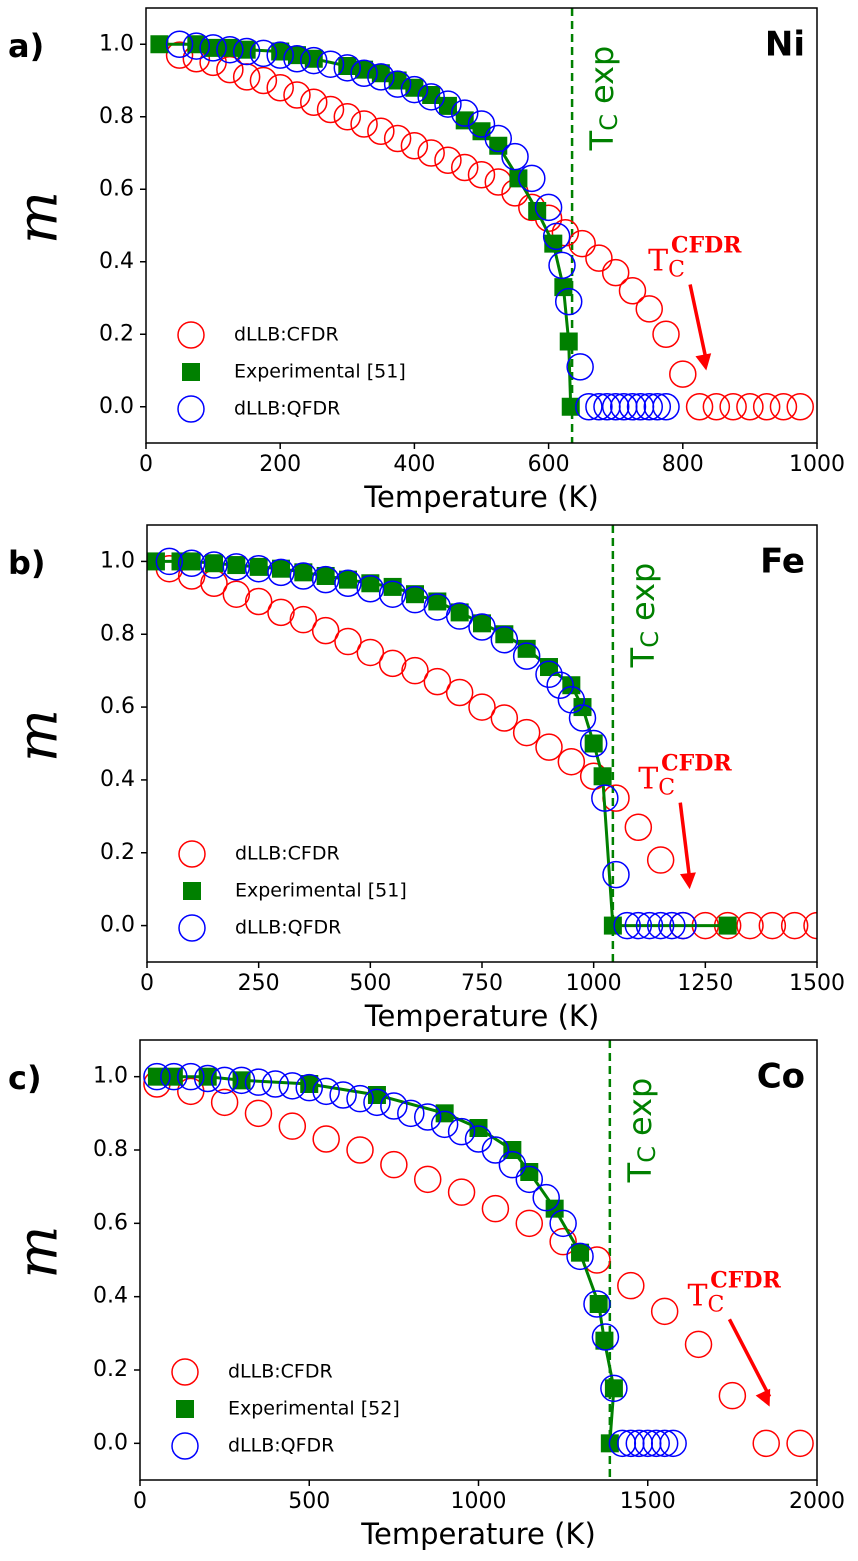 This screenshot has height=1561, width=858. I want to click on x-tick-label: 250, so click(259, 983).